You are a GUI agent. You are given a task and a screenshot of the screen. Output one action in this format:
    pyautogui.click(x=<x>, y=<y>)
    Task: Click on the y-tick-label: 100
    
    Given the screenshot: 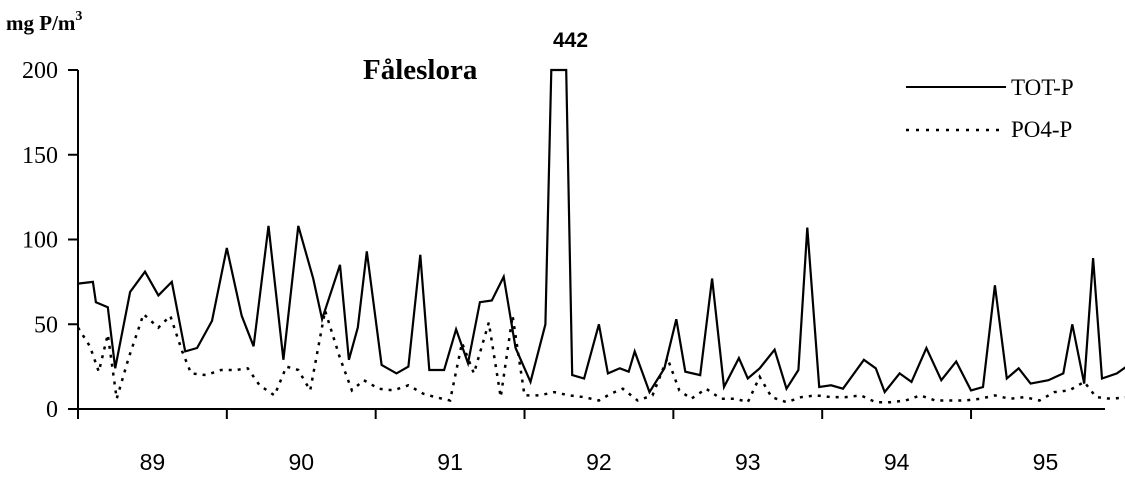 What is the action you would take?
    pyautogui.click(x=40, y=241)
    